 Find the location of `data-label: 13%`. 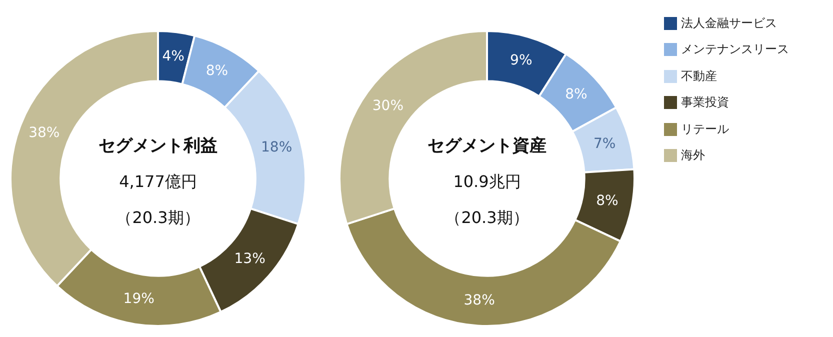

data-label: 13% is located at coordinates (250, 259).